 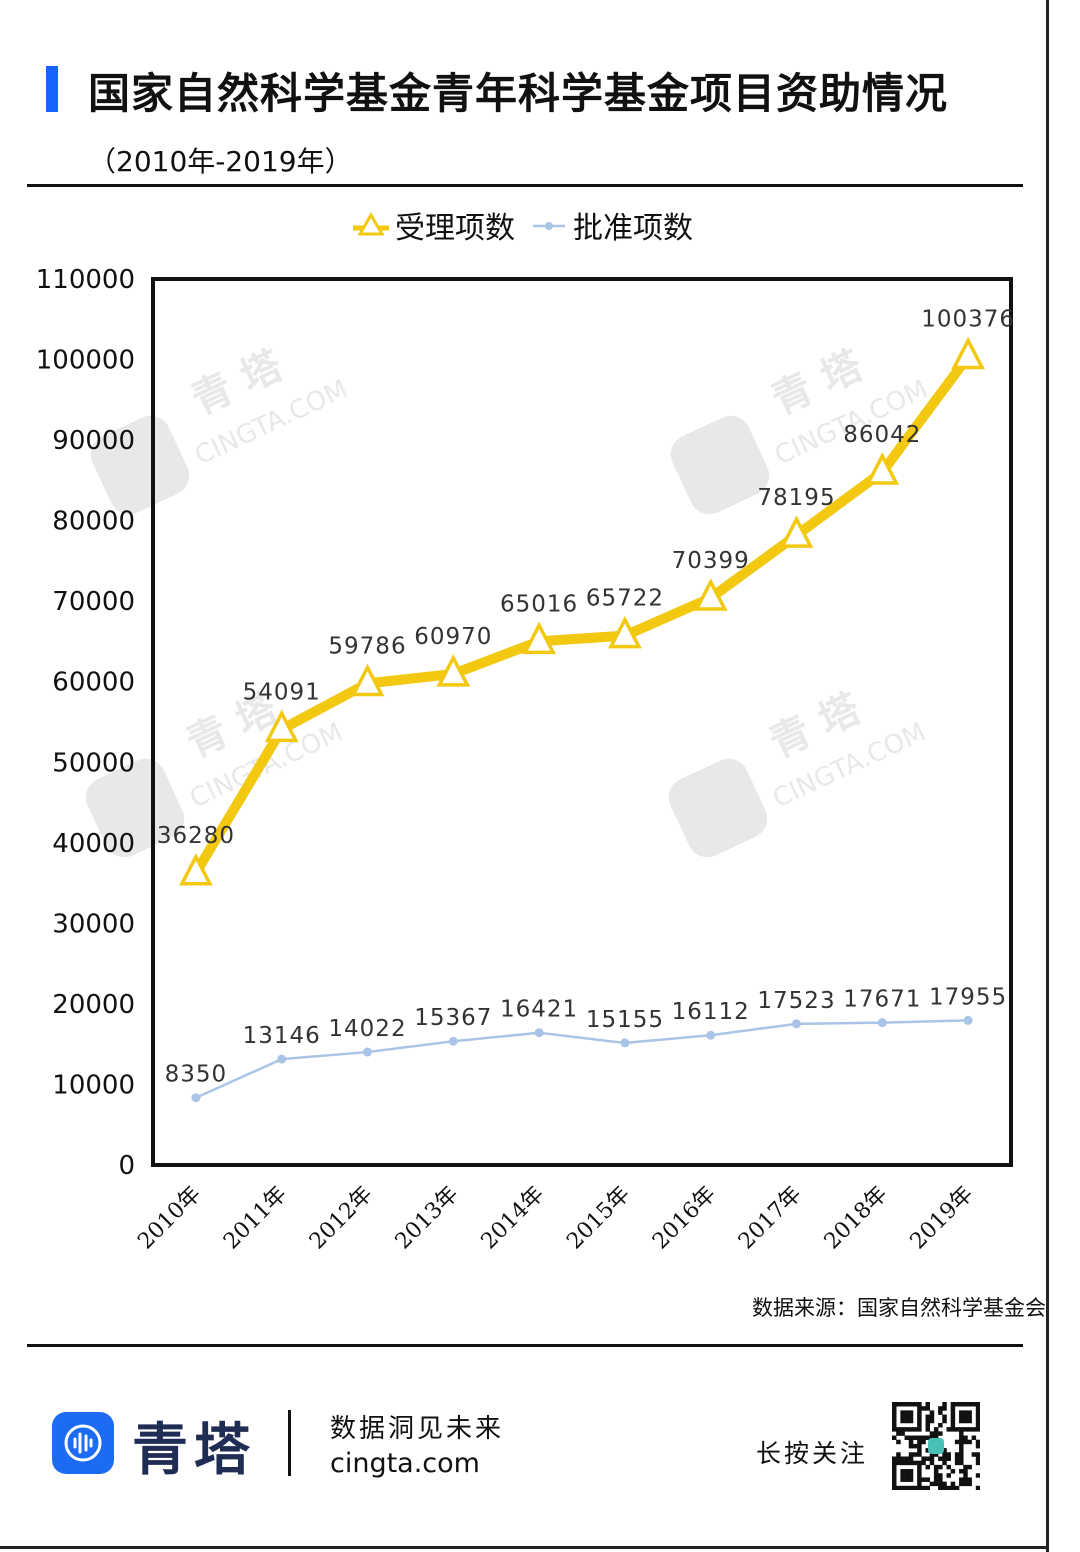 I want to click on triangle-line-legend-icon, so click(x=371, y=224).